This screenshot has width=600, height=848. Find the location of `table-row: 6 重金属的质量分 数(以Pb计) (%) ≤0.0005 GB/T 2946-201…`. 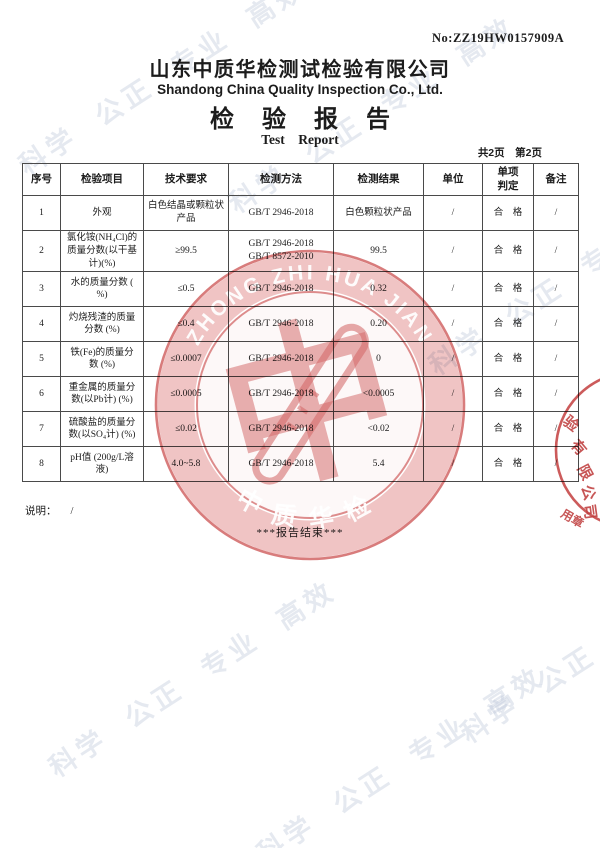

table-row: 6 重金属的质量分 数(以Pb计) (%) ≤0.0005 GB/T 2946-201… is located at coordinates (300, 394).